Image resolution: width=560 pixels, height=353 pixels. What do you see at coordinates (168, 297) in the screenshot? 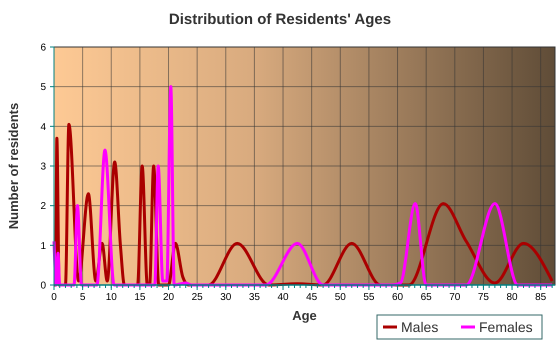
I see `x-tick-label: 20` at bounding box center [168, 297].